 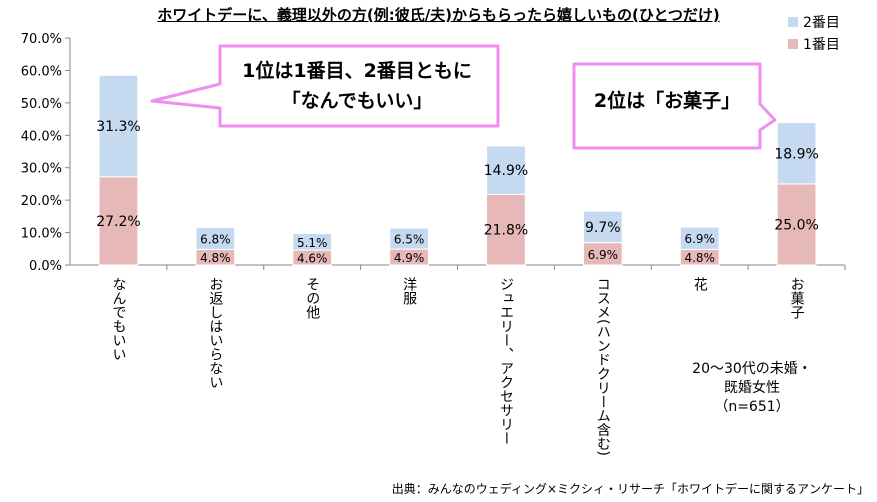 I want to click on sample-note: 20〜30代の未婚・ 既婚女性 （n=651）, so click(x=752, y=388).